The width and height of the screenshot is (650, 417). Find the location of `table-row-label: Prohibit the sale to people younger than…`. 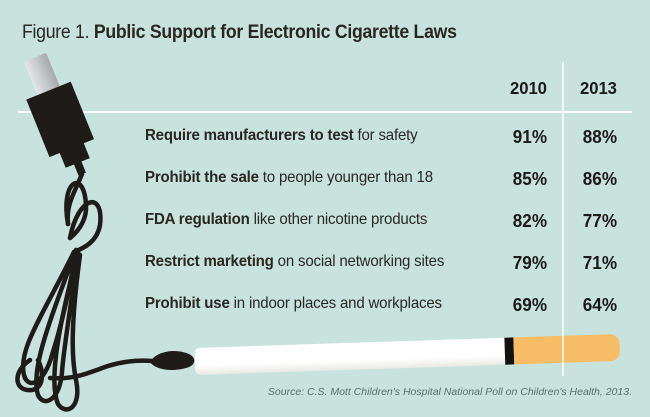

table-row-label: Prohibit the sale to people younger than… is located at coordinates (289, 177).